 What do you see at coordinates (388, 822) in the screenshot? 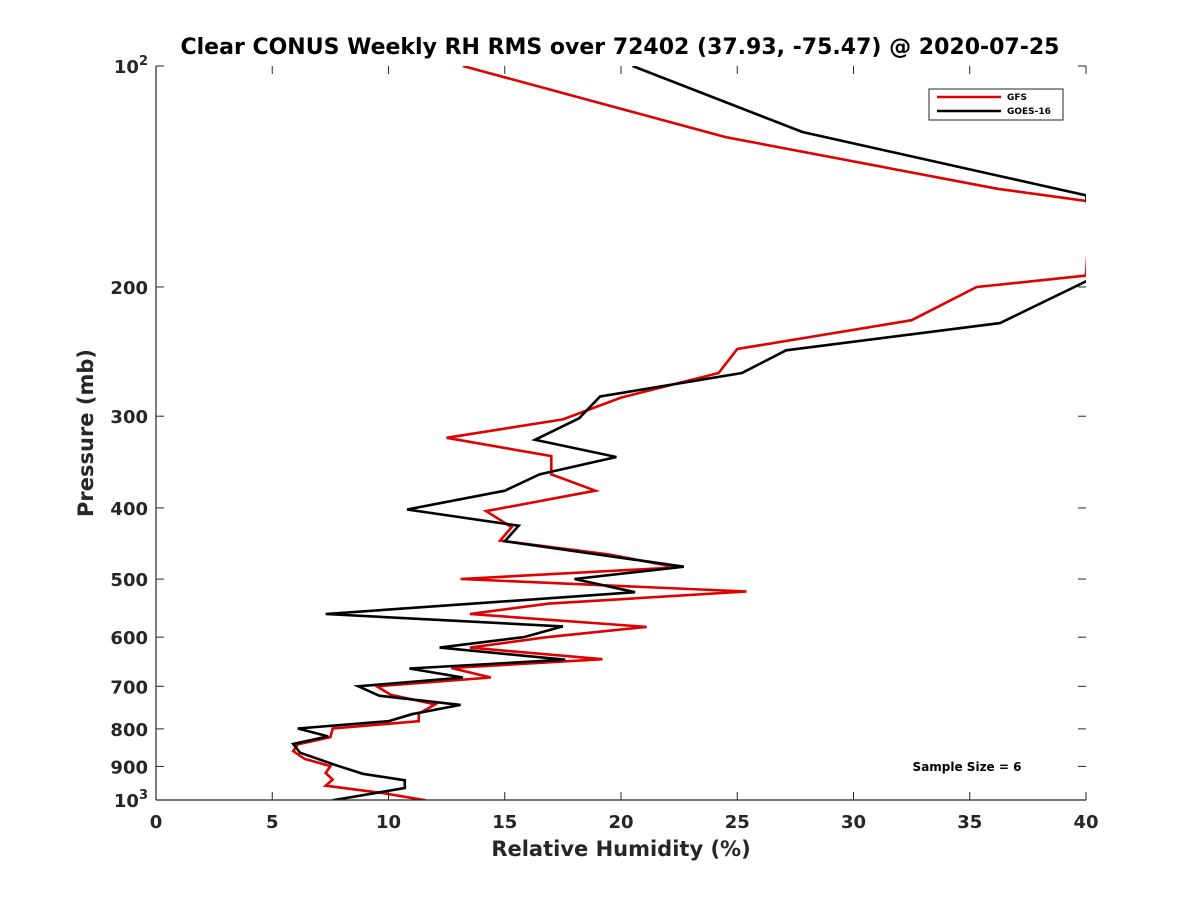
I see `x-tick-label: 10` at bounding box center [388, 822].